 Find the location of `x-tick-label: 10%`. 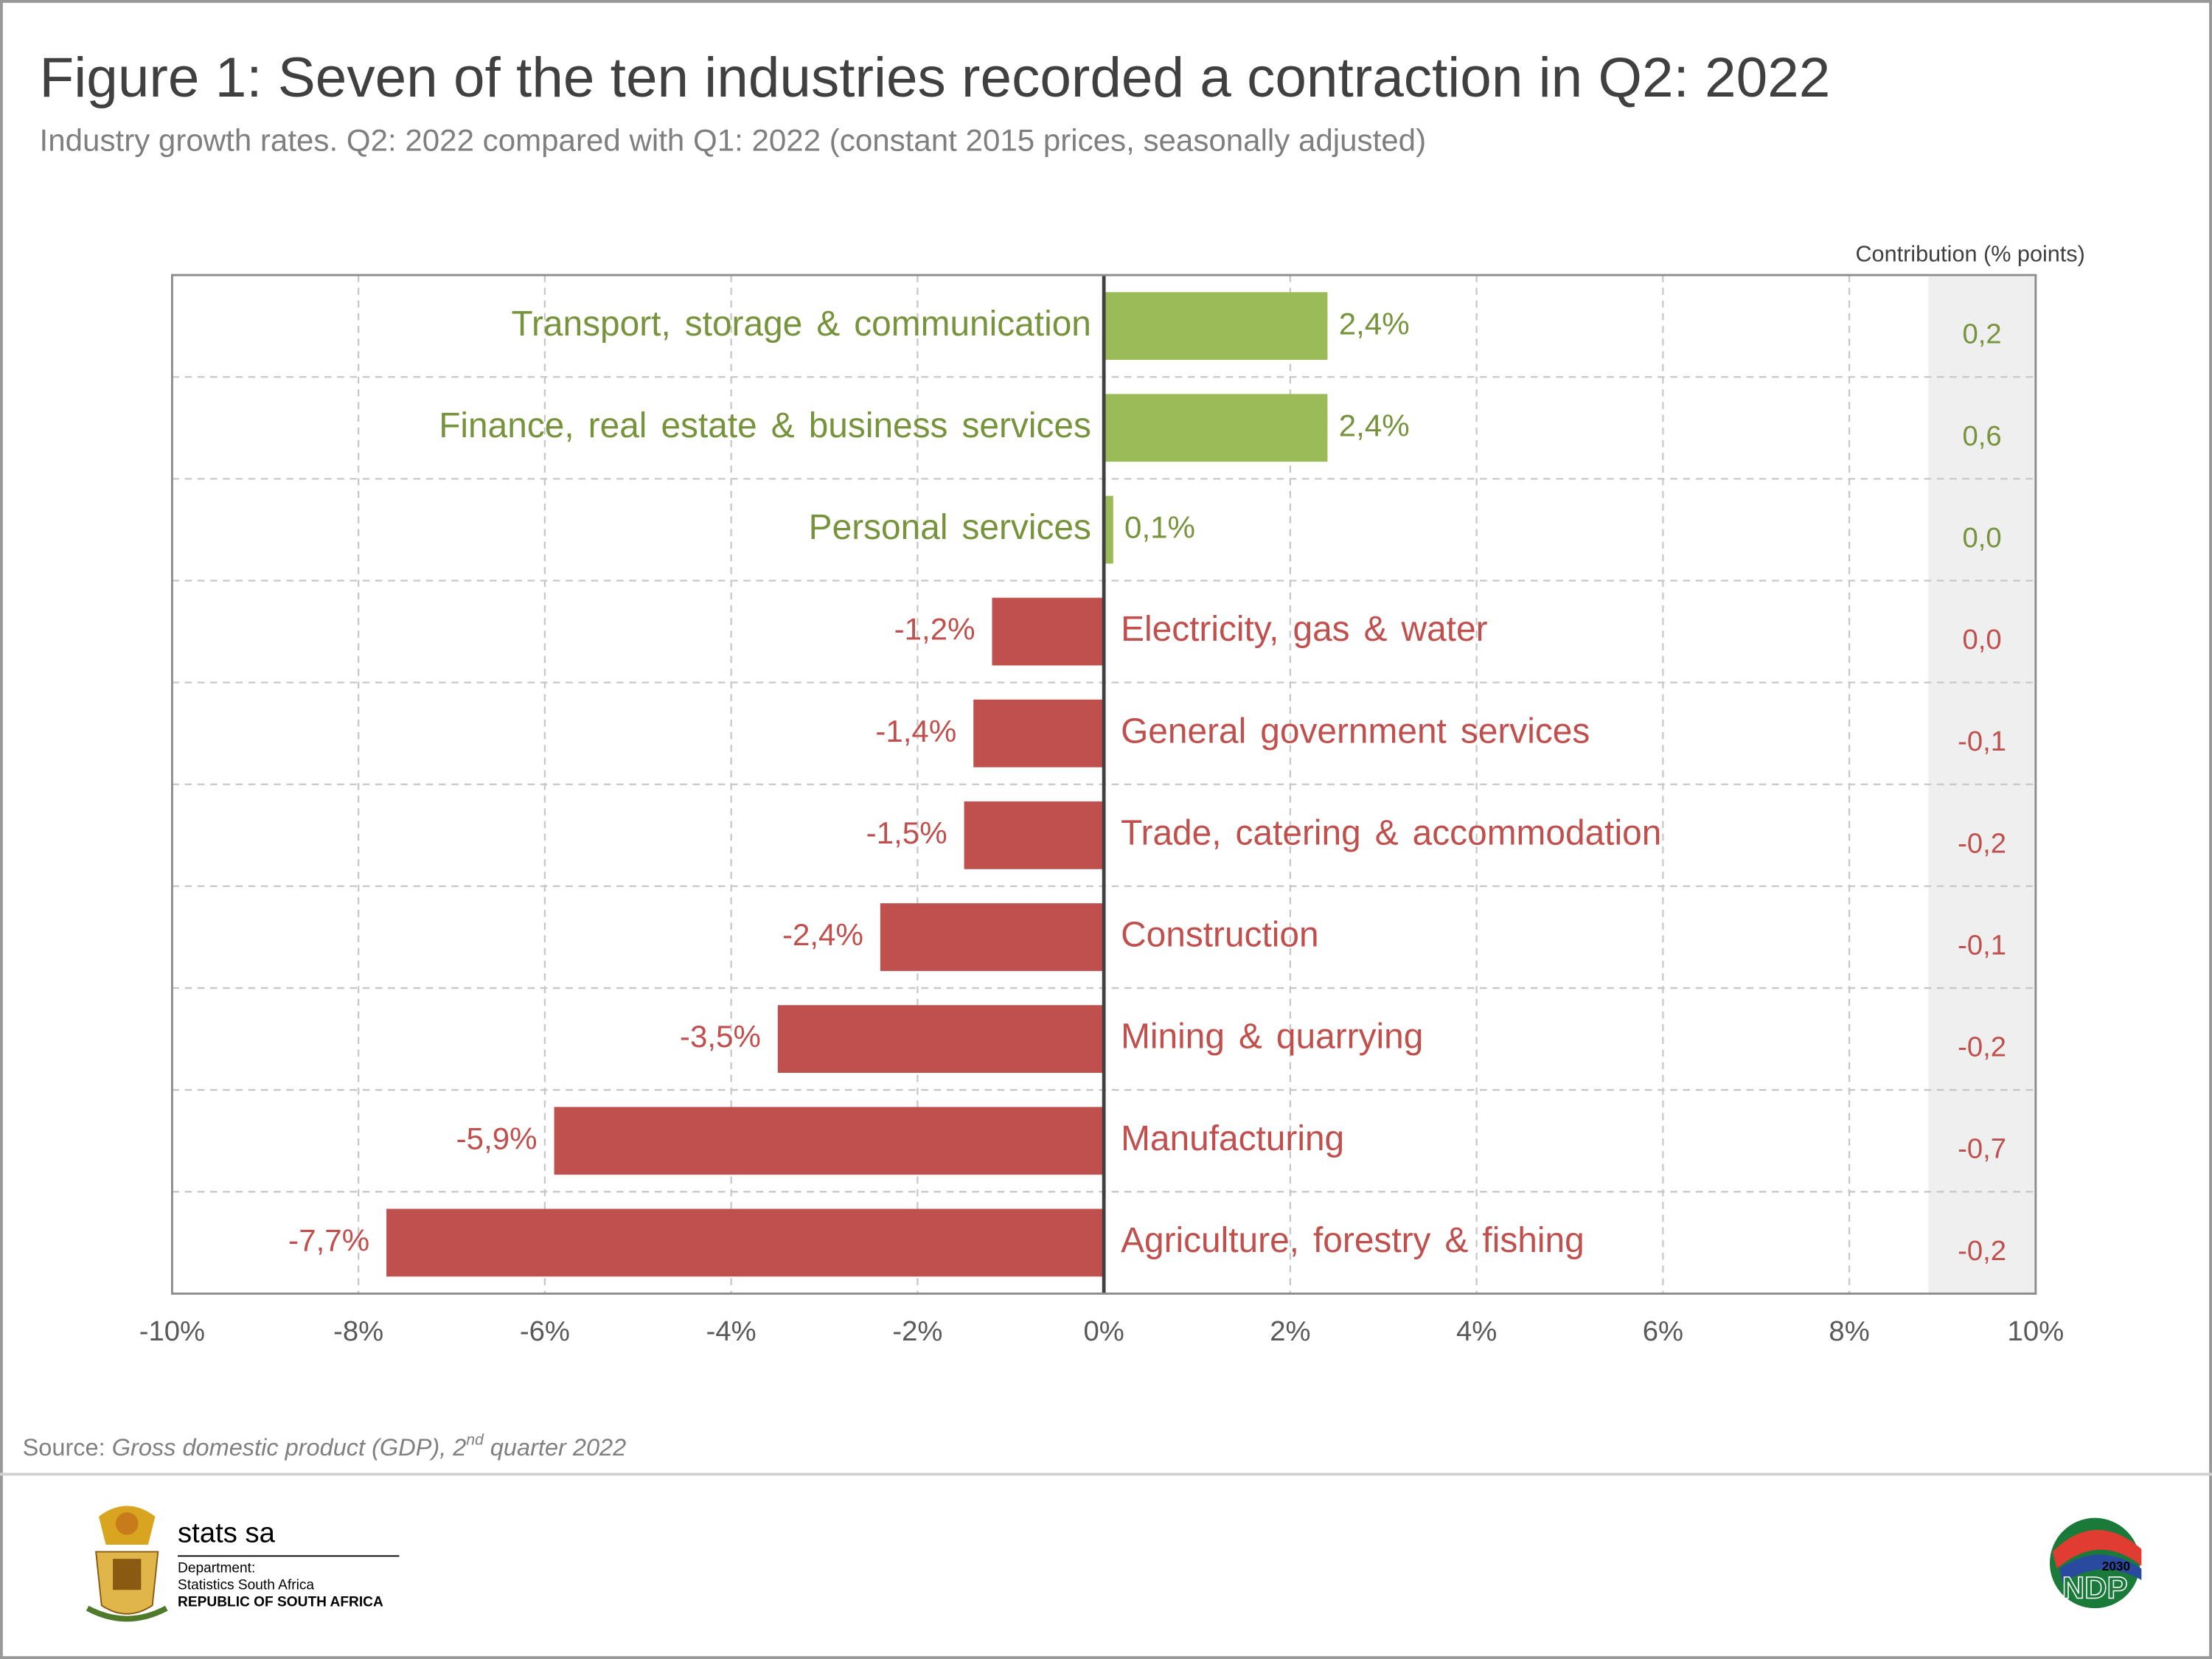

x-tick-label: 10% is located at coordinates (2036, 1331).